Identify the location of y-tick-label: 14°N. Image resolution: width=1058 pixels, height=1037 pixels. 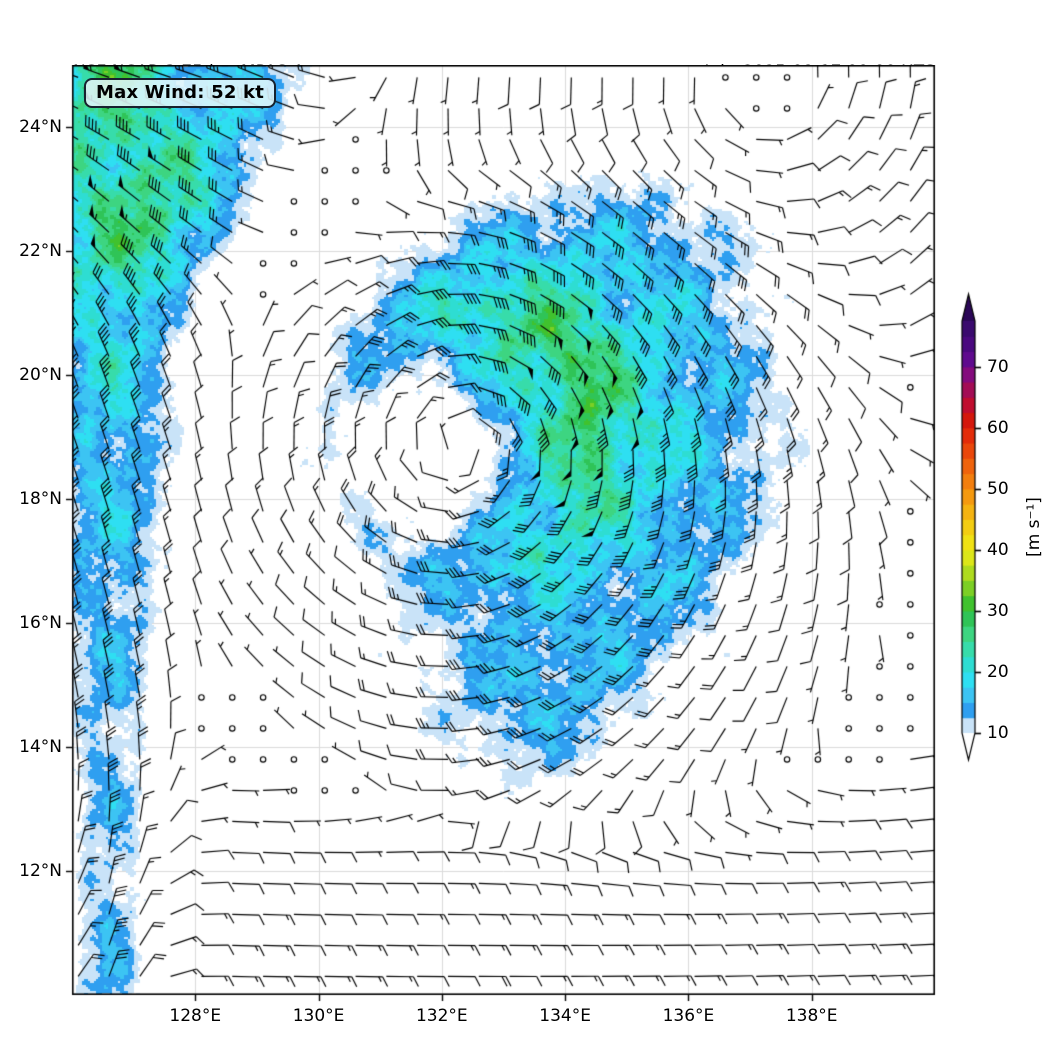
(40, 747).